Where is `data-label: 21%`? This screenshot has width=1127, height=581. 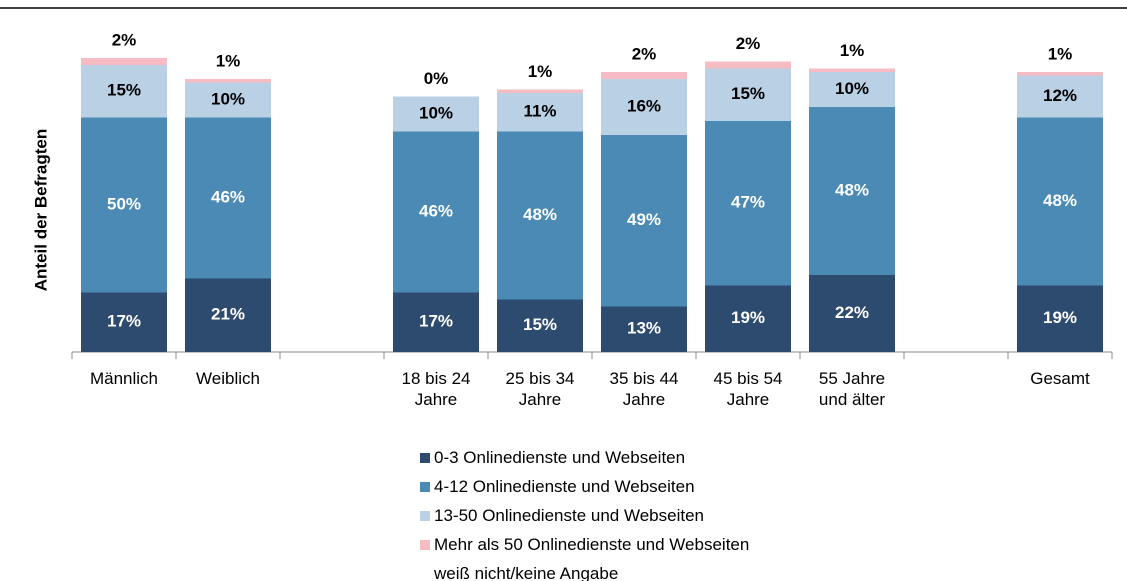 data-label: 21% is located at coordinates (228, 314).